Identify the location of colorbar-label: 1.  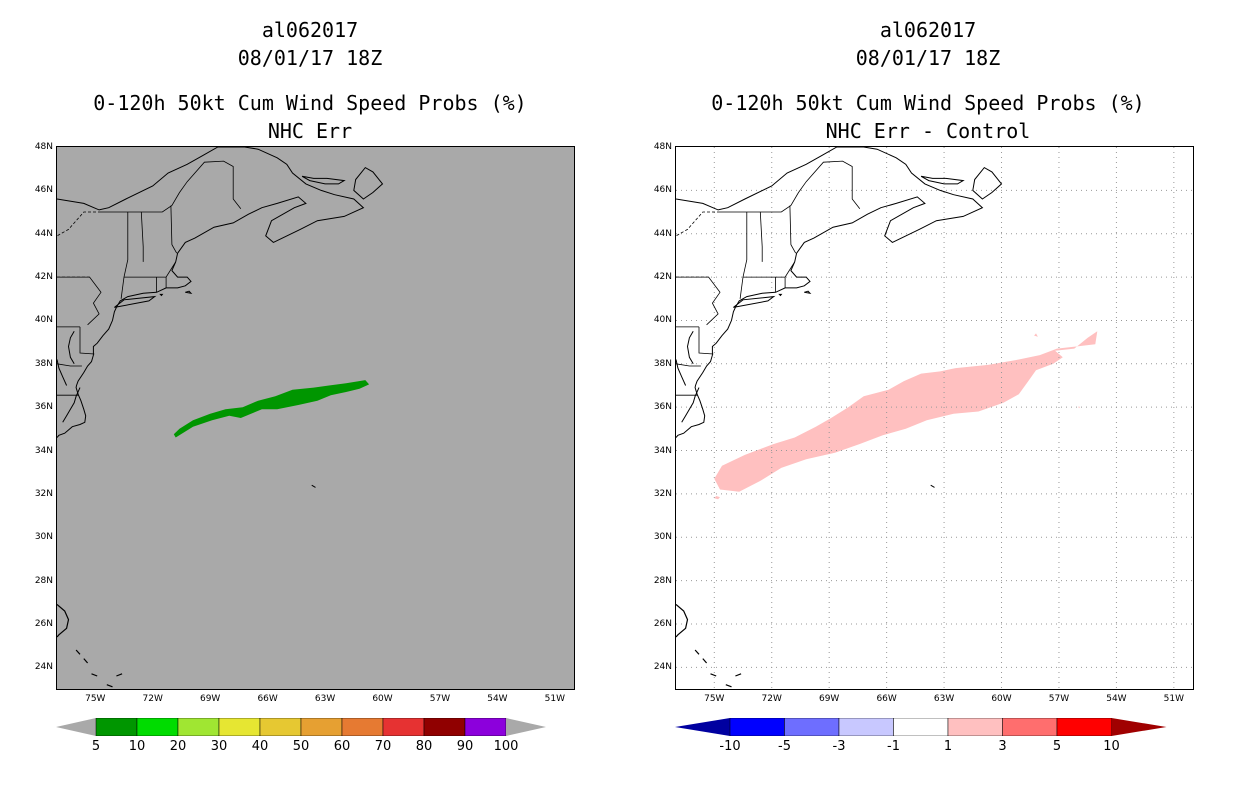
(948, 746).